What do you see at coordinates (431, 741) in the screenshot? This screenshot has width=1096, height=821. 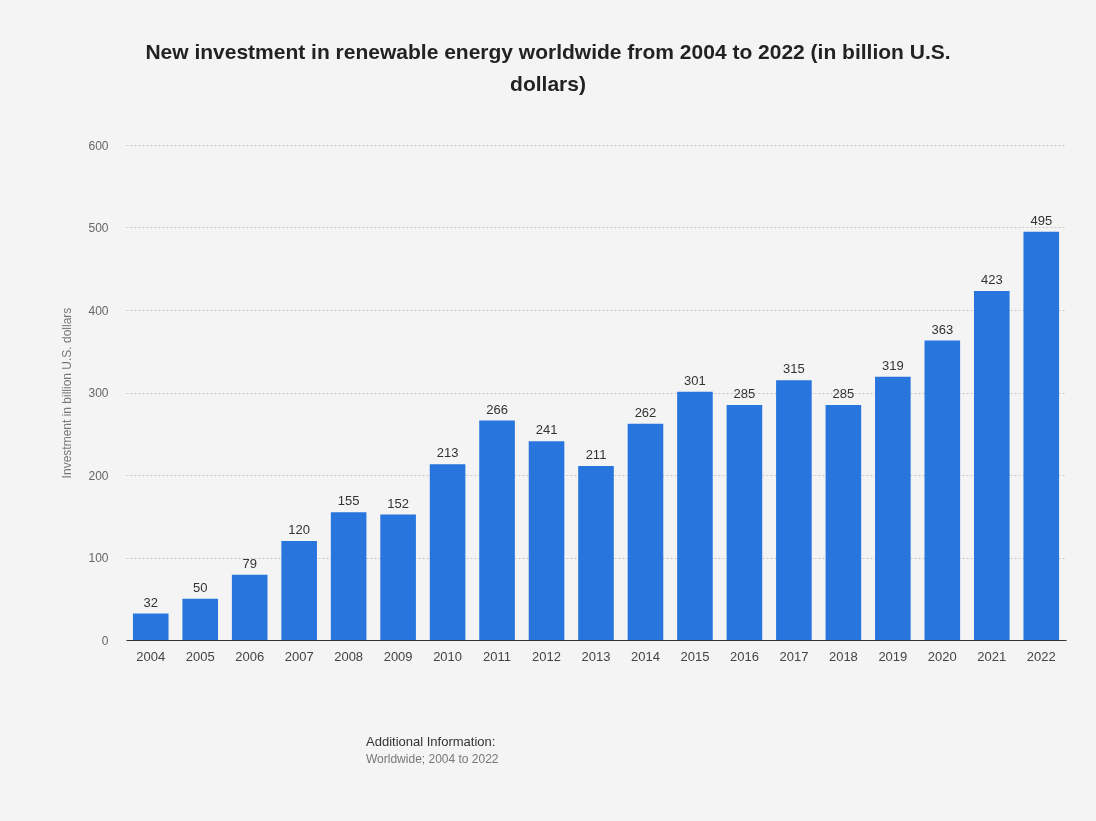 I see `text: Additional Information:` at bounding box center [431, 741].